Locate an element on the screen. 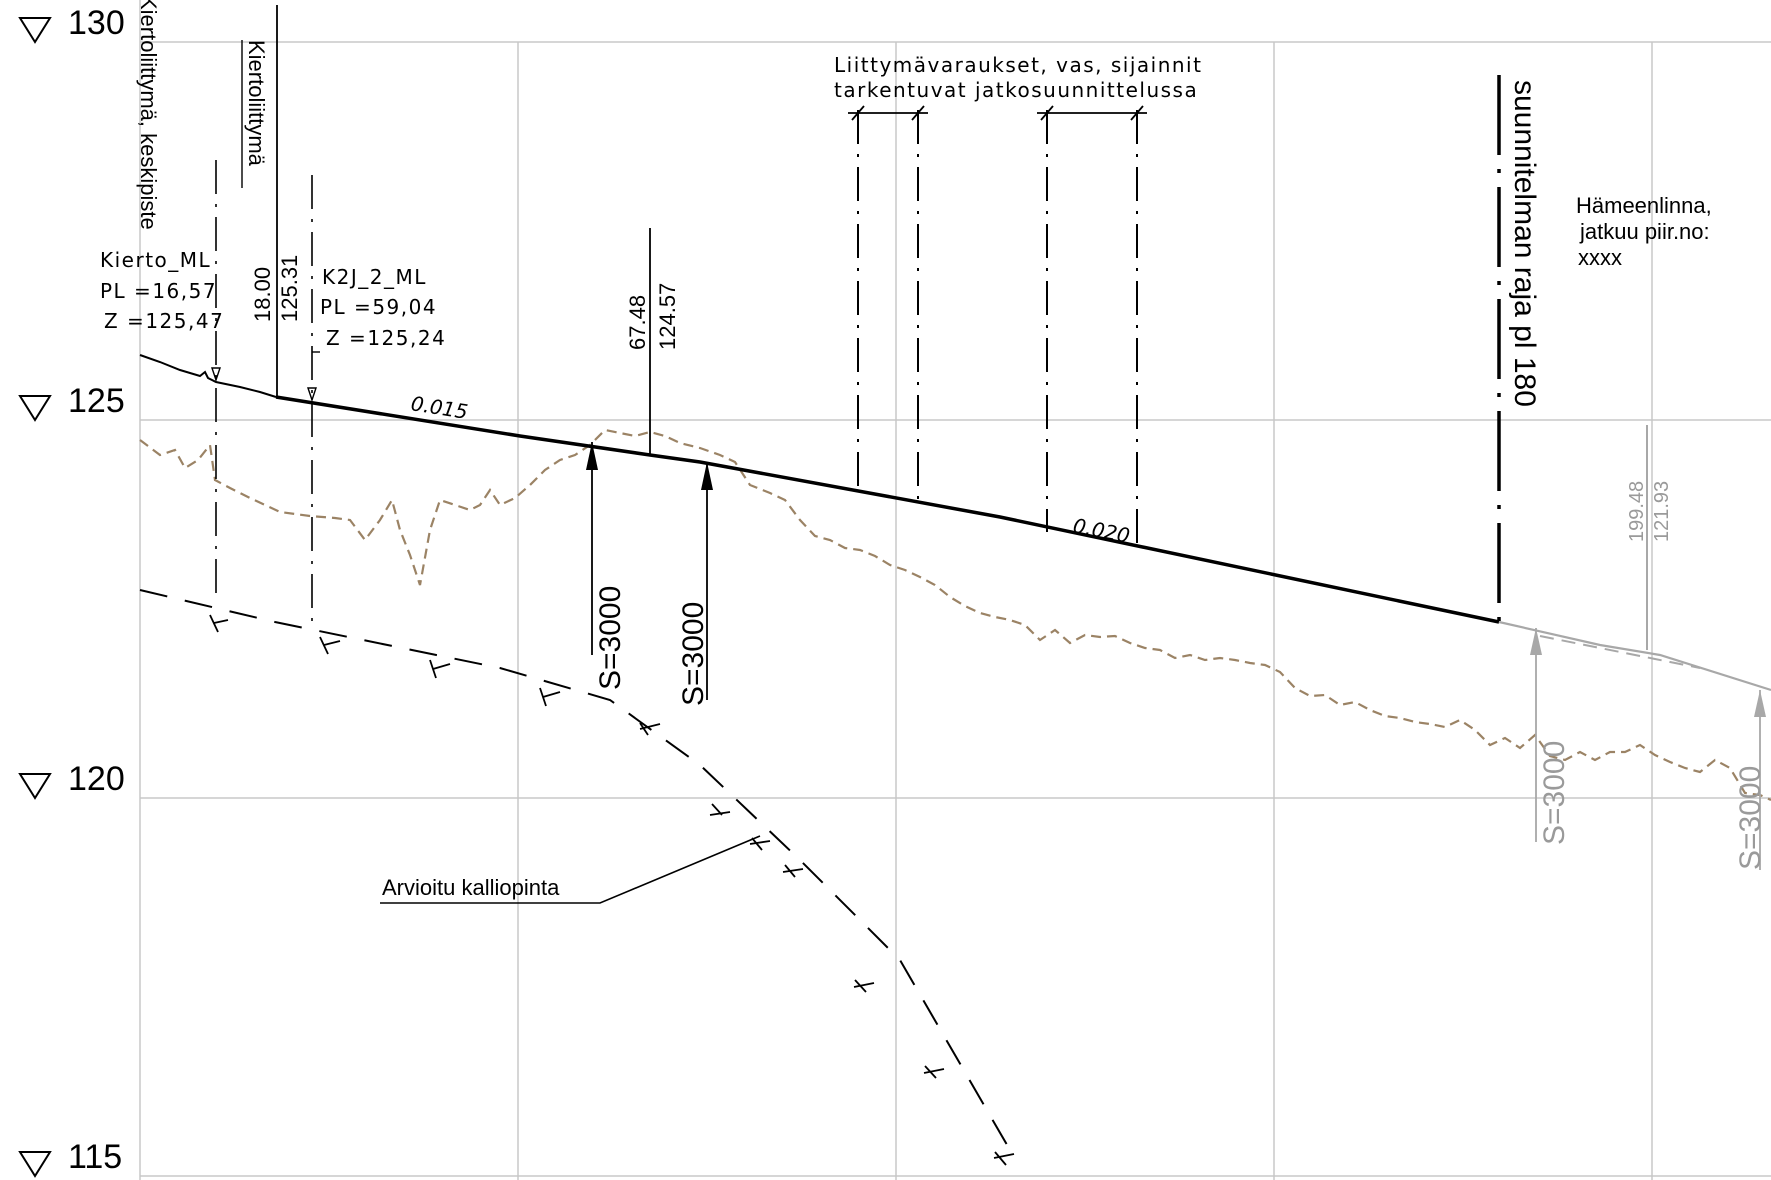 This screenshot has height=1180, width=1771. label-pt2-elev: 124.57 is located at coordinates (667, 316).